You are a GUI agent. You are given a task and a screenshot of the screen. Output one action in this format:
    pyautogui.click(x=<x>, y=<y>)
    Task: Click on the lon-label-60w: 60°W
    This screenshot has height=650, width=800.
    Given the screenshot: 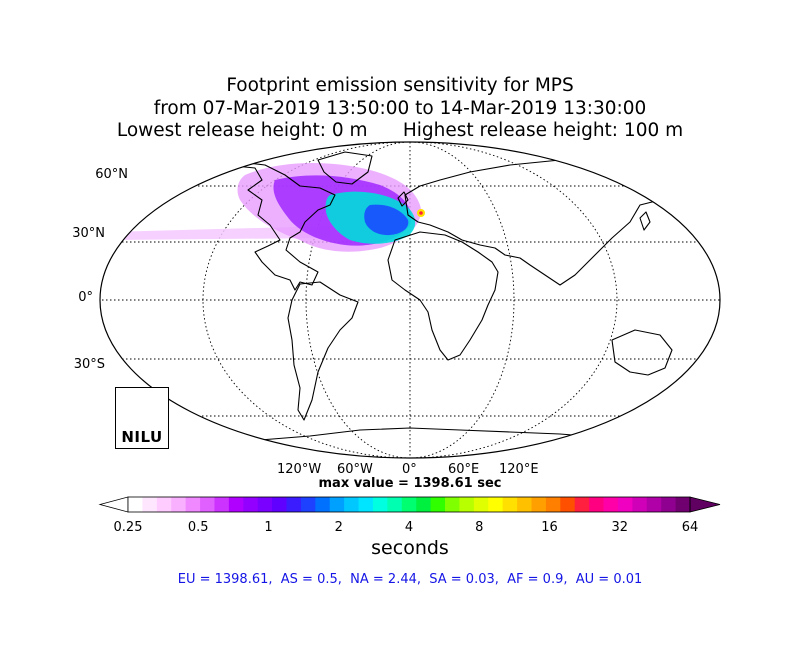 What is the action you would take?
    pyautogui.click(x=355, y=469)
    